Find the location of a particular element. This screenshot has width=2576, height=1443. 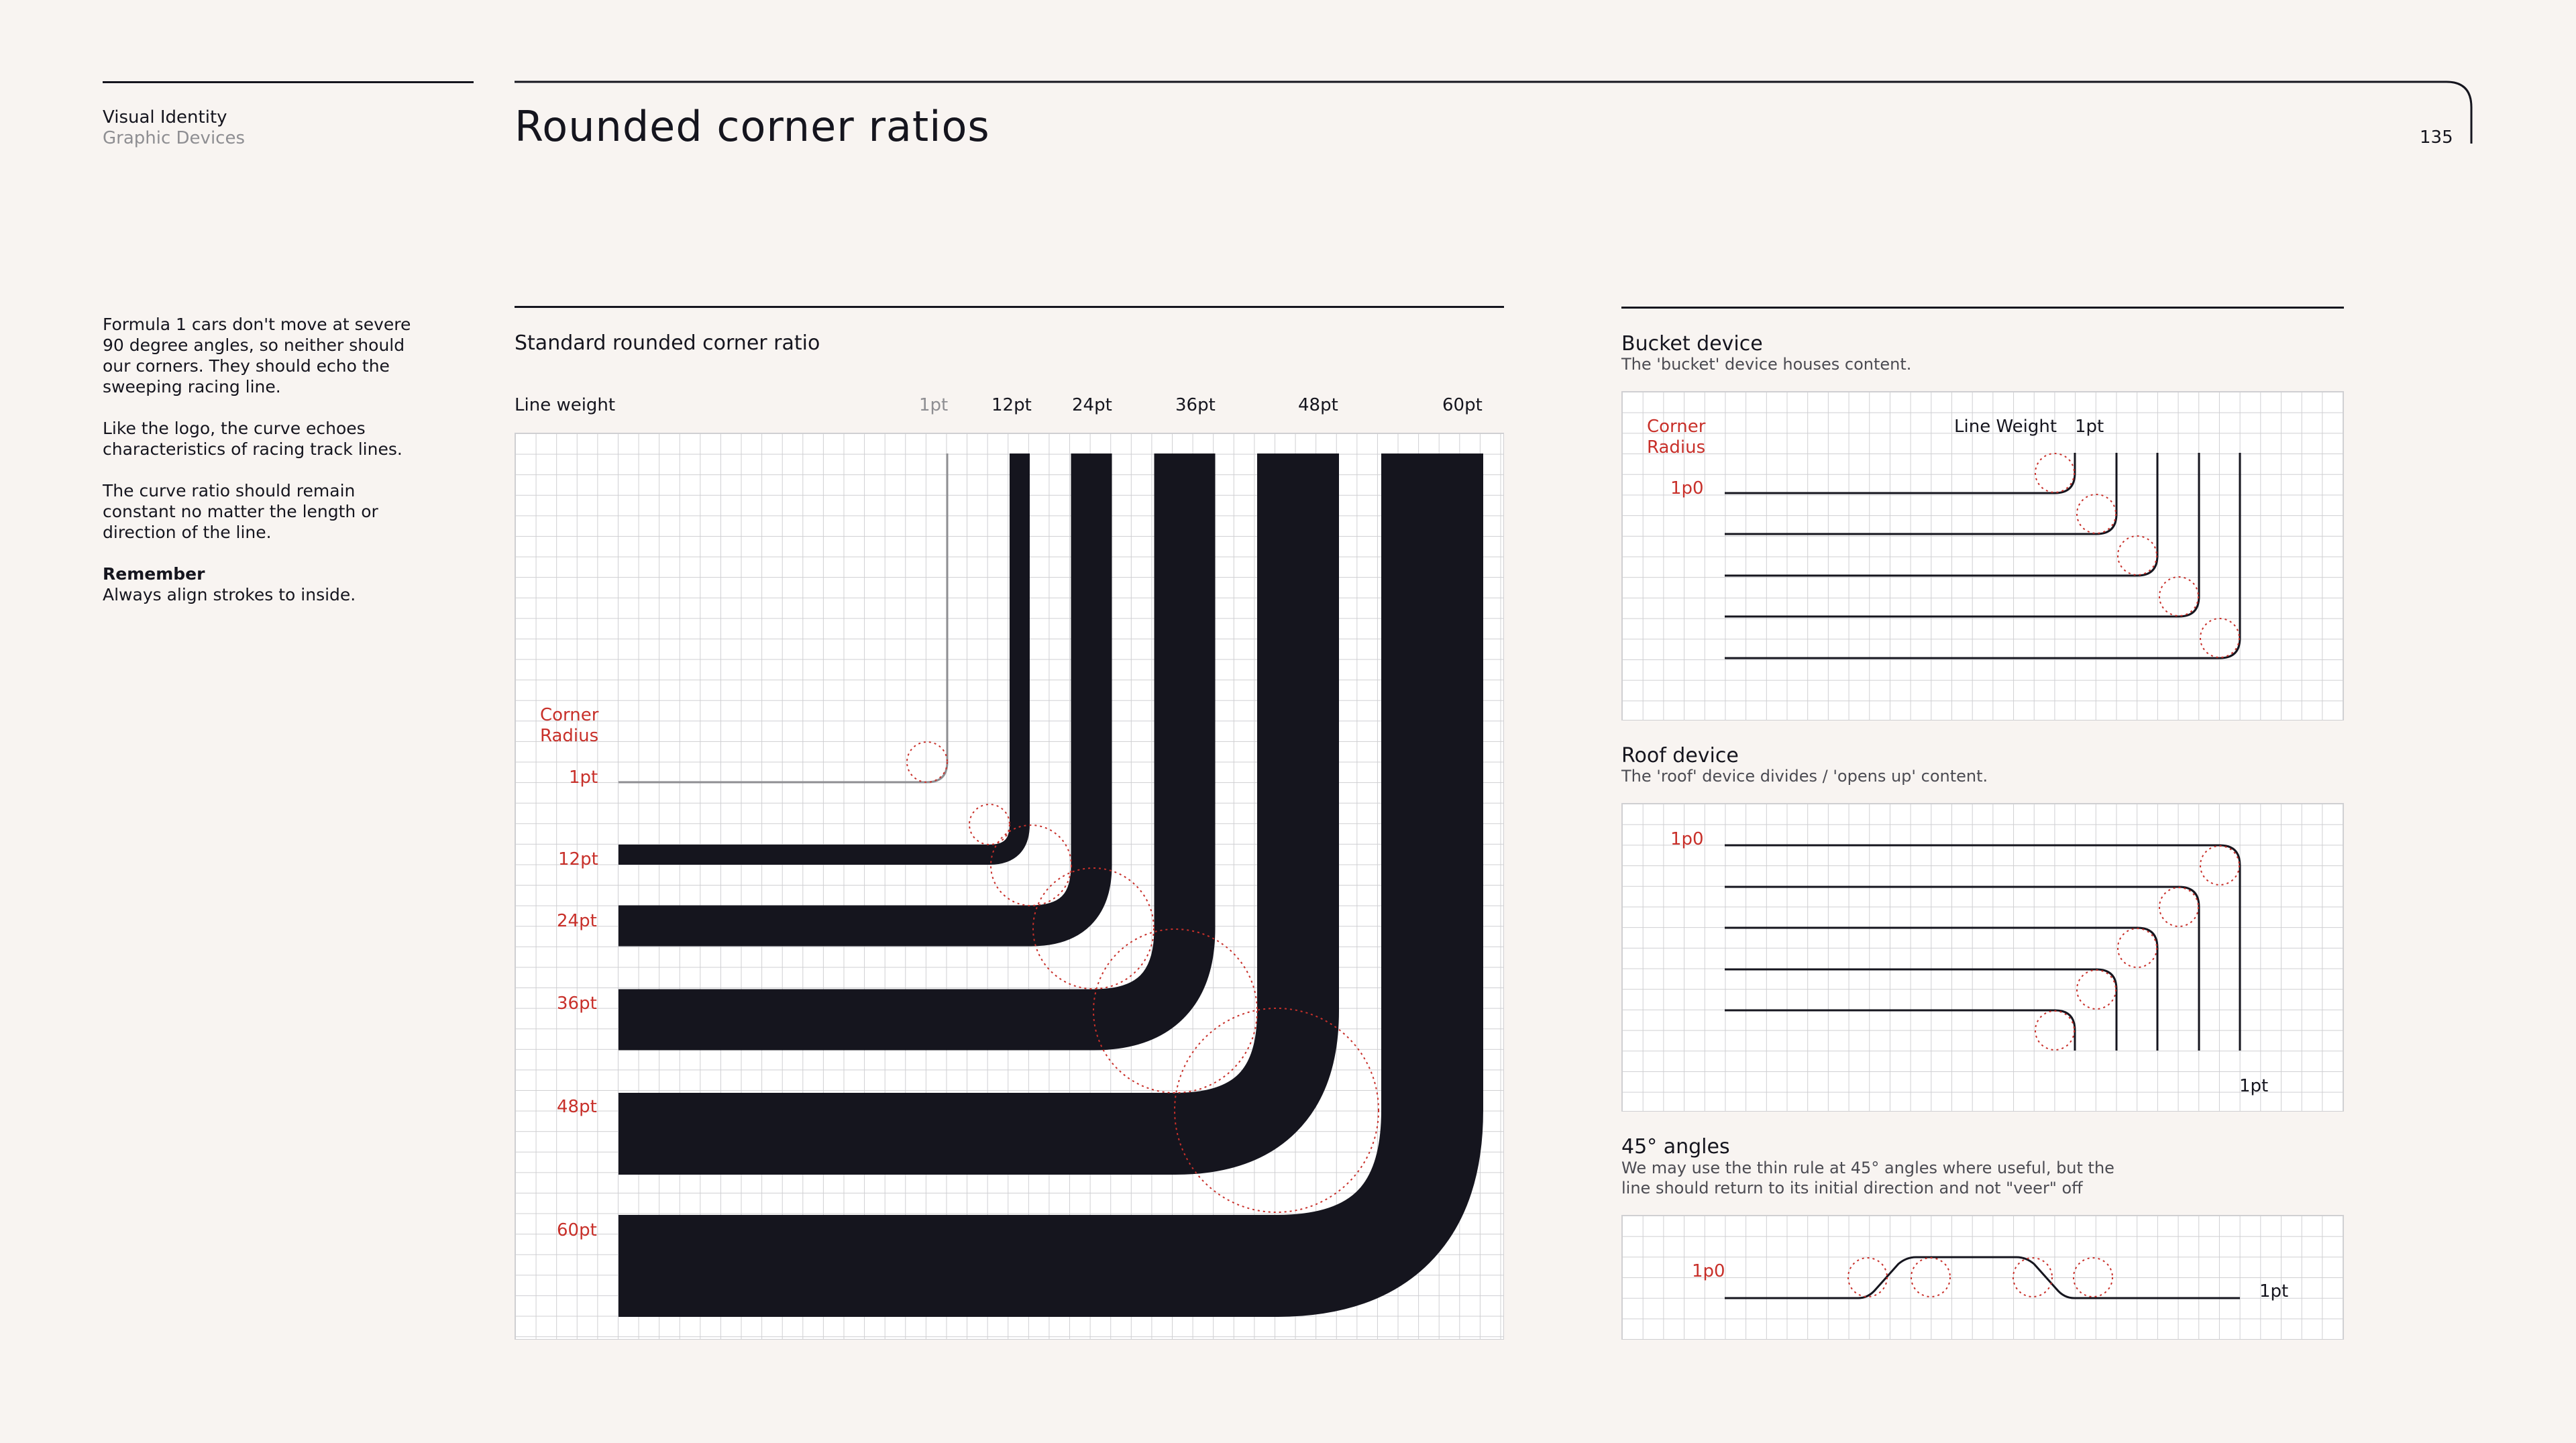

weight-label-24pt: 24pt is located at coordinates (1092, 405).